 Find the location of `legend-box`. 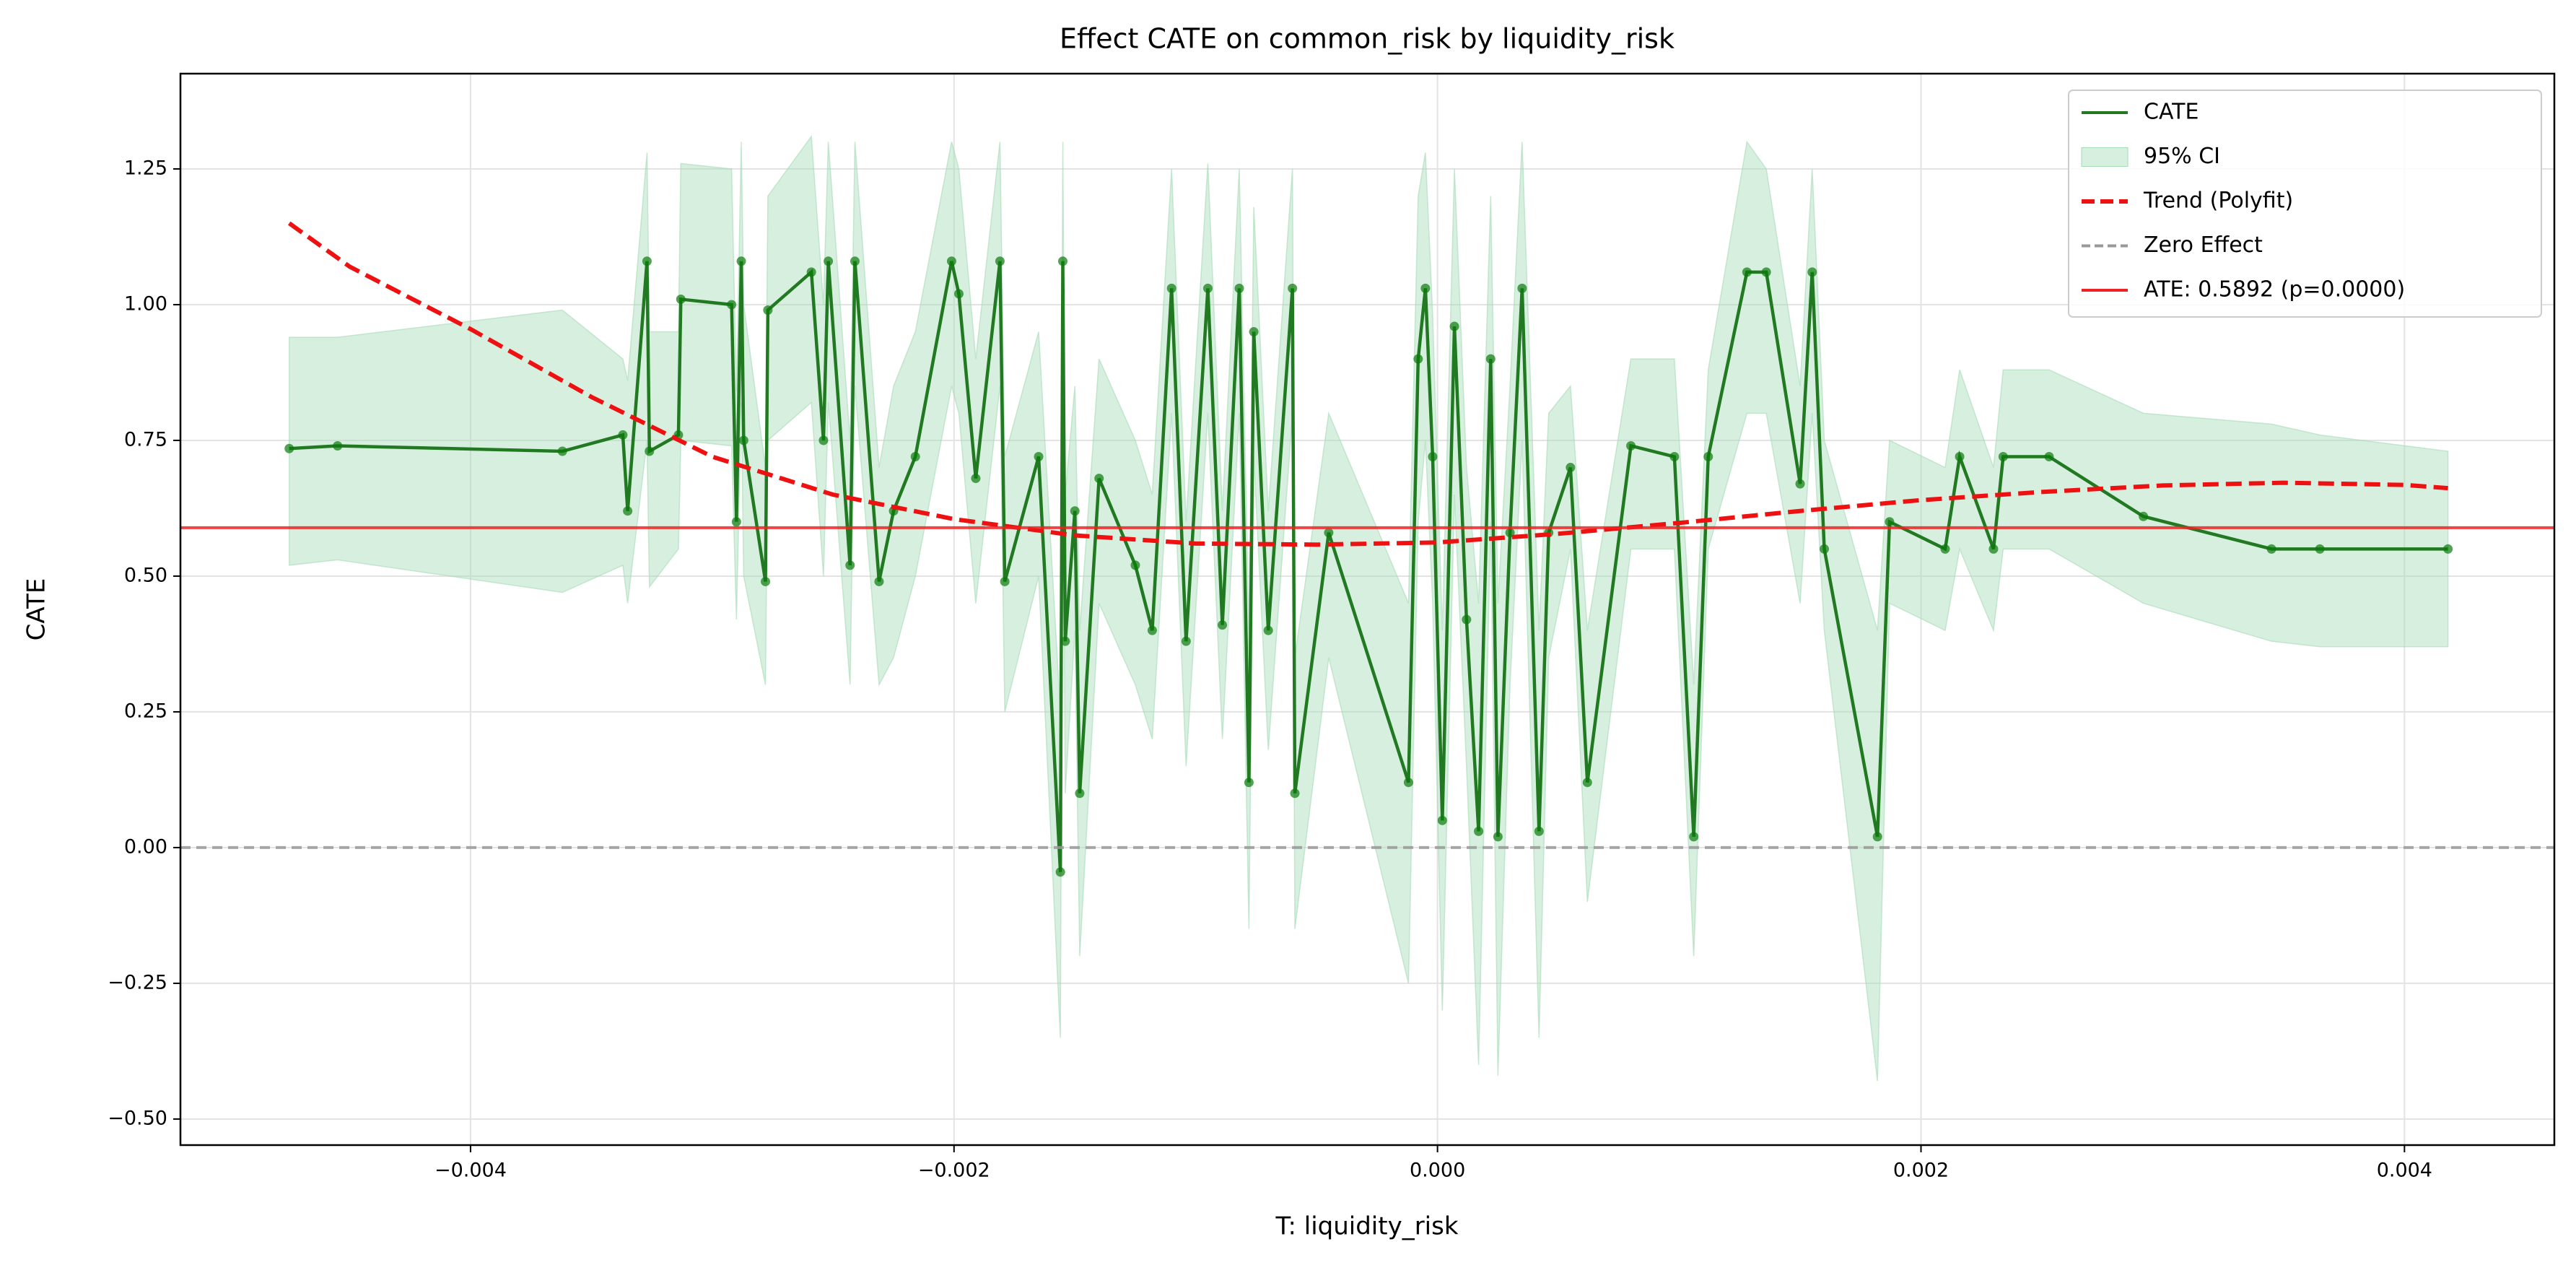

legend-box is located at coordinates (2305, 204).